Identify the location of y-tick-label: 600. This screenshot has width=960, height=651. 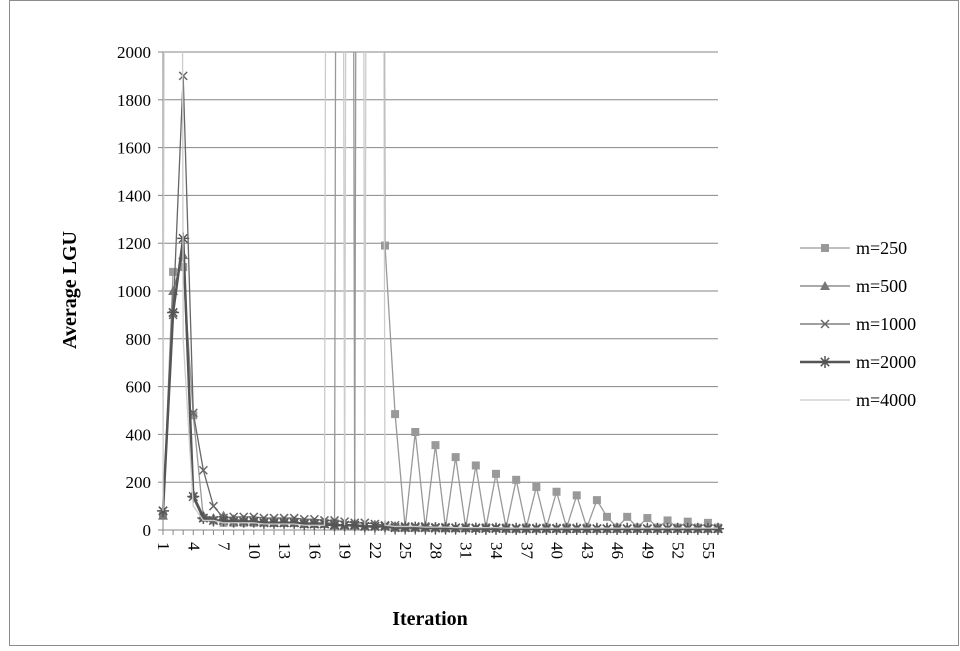
(139, 387).